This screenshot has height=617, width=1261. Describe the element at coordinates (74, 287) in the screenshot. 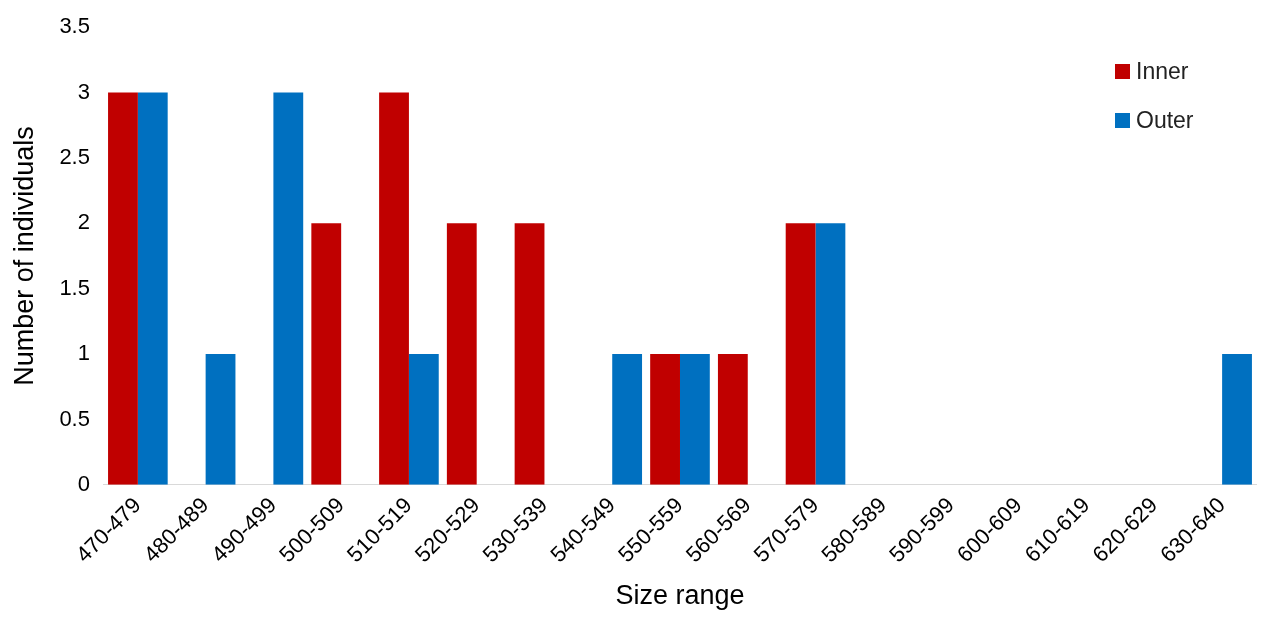

I see `y-tick-label: 1.5` at that location.